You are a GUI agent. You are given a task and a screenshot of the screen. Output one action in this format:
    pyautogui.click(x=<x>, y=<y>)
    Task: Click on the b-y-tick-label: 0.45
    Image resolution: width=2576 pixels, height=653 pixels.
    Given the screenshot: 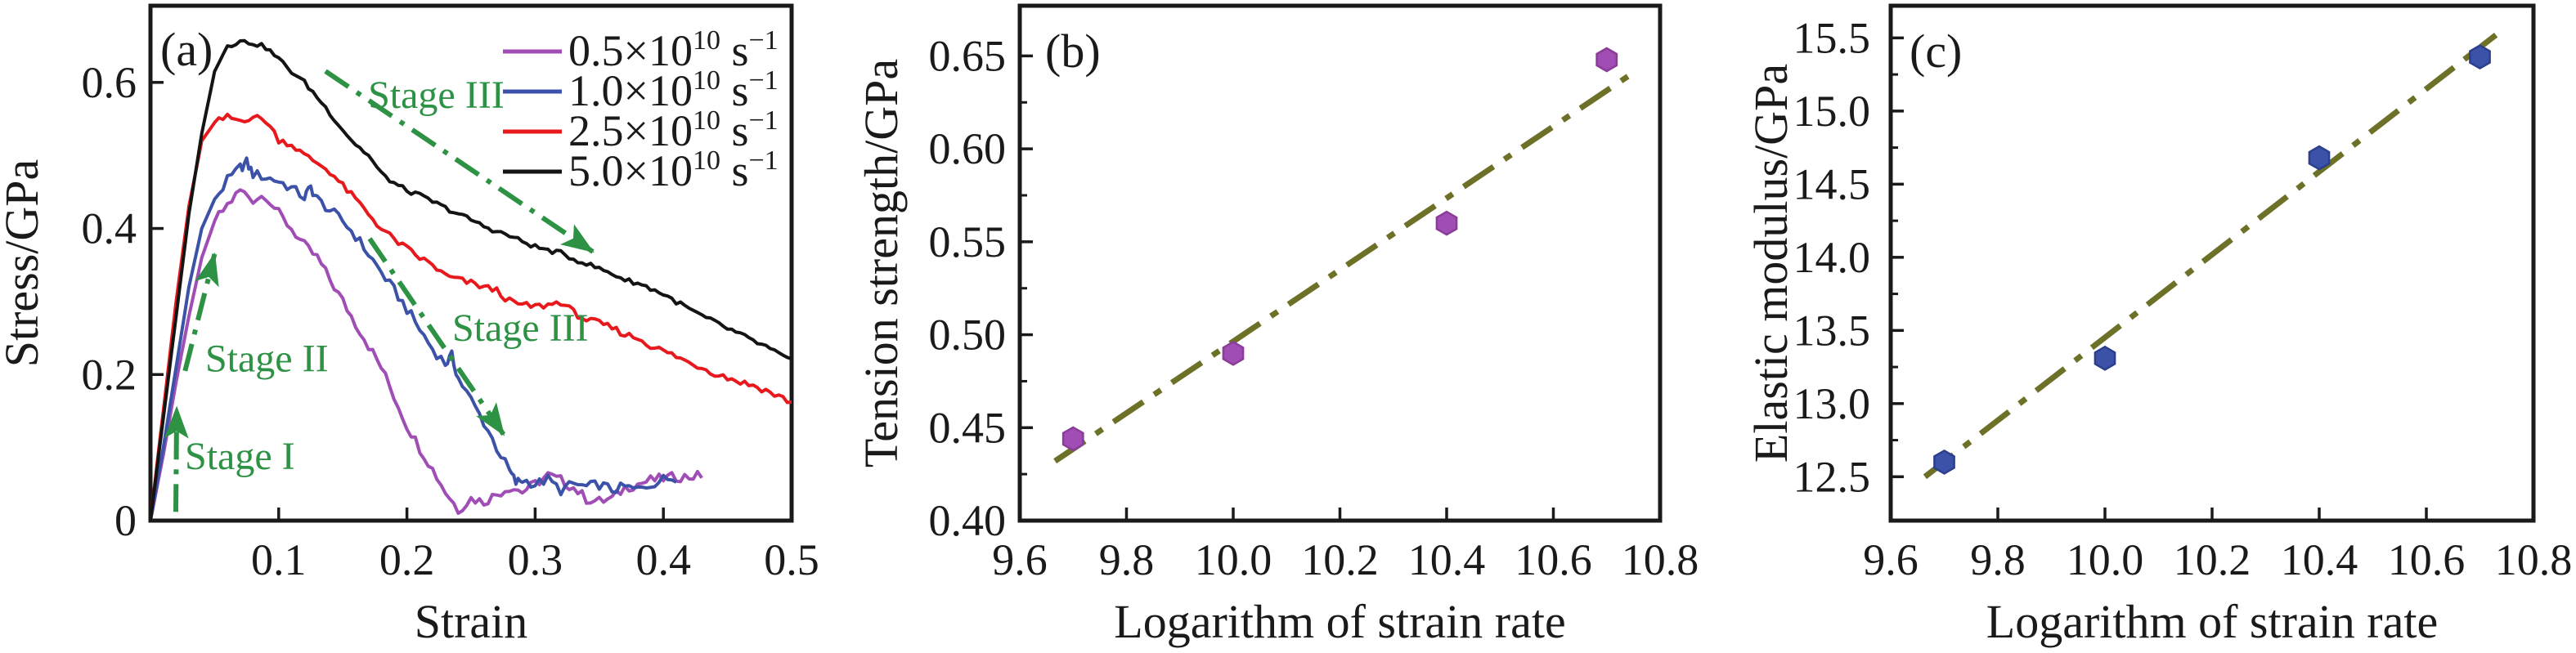 What is the action you would take?
    pyautogui.click(x=968, y=427)
    